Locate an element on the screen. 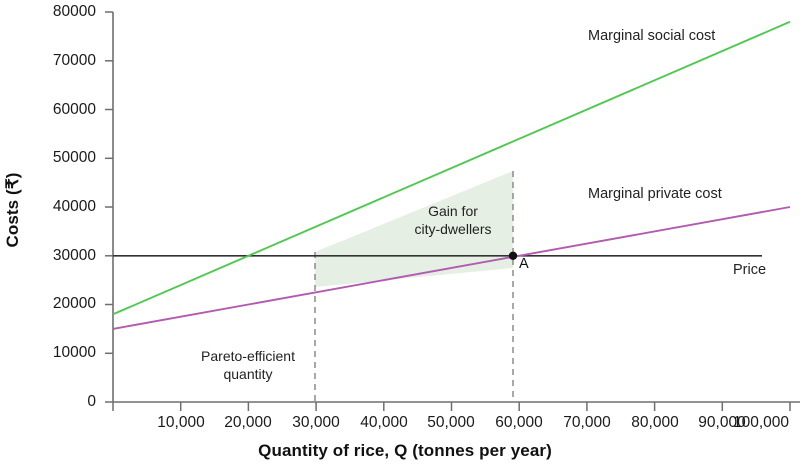 The image size is (810, 473). point-a-label: A is located at coordinates (524, 264).